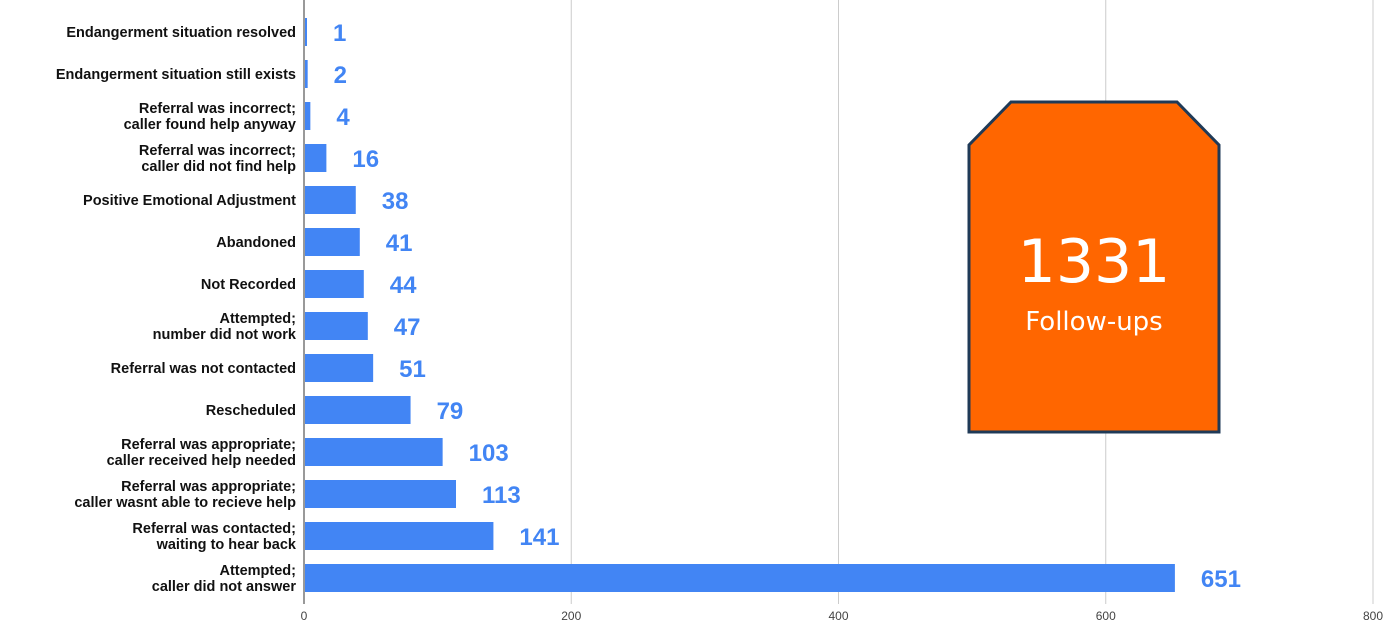  I want to click on value-label: 51, so click(412, 369).